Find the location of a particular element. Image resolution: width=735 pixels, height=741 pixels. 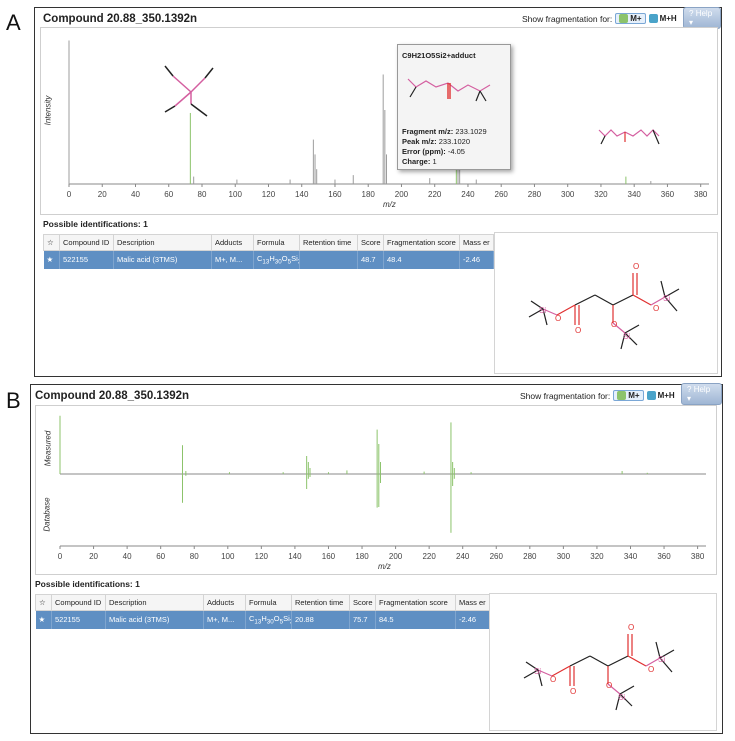

row-mass-error: -2.46 is located at coordinates (476, 259).